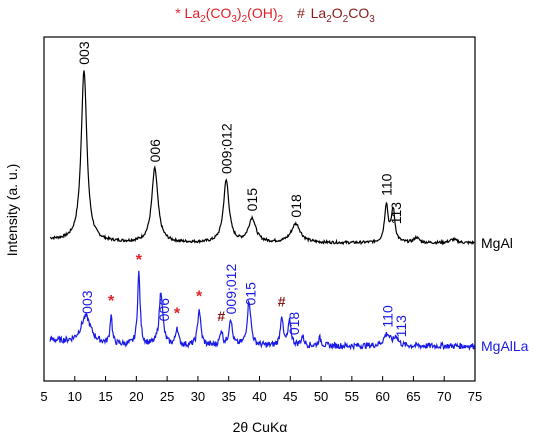 This screenshot has width=550, height=443. What do you see at coordinates (167, 396) in the screenshot?
I see `x-tick-label: 25` at bounding box center [167, 396].